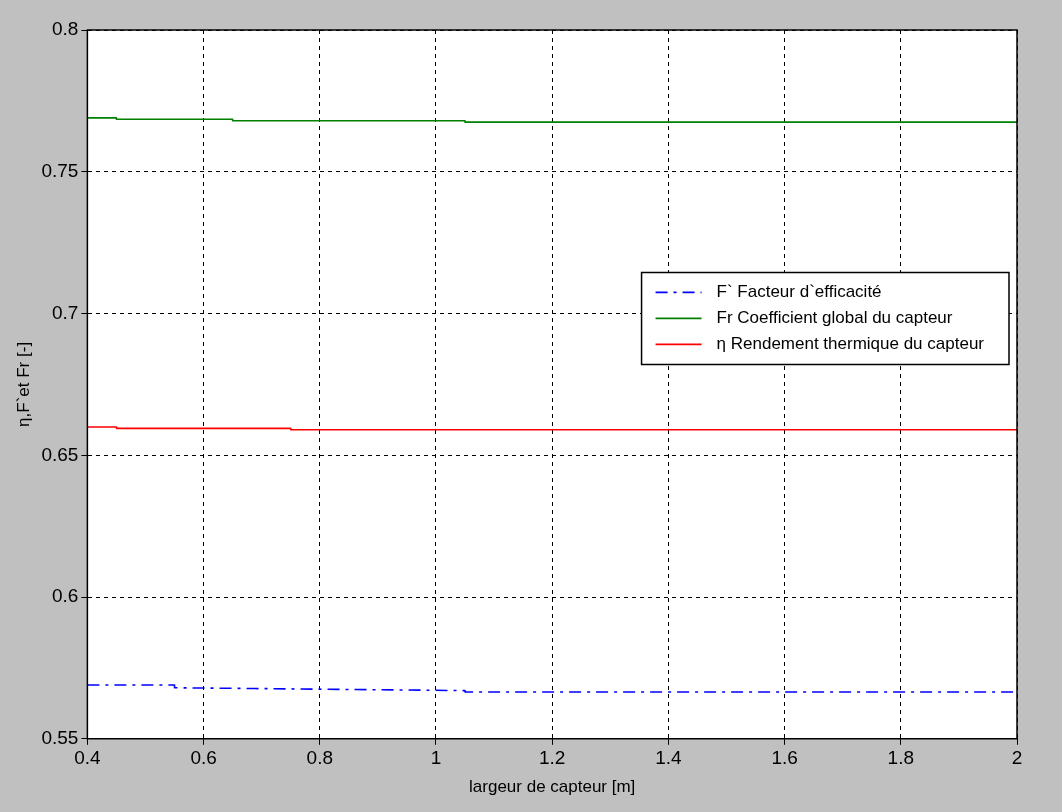 The width and height of the screenshot is (1062, 812). Describe the element at coordinates (88, 758) in the screenshot. I see `x-tick-label: 0.4` at that location.